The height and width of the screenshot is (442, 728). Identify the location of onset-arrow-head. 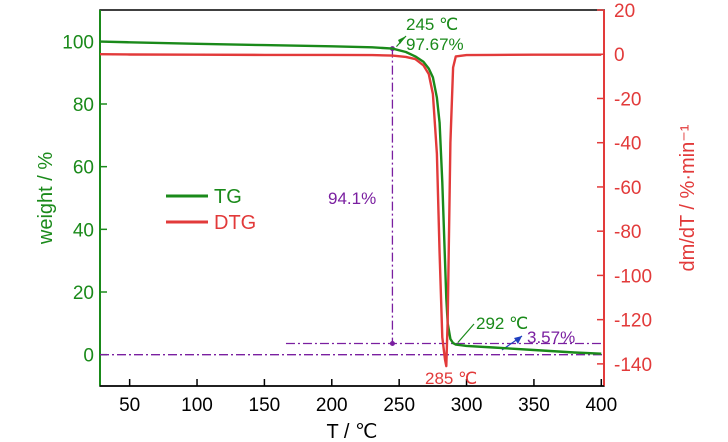
(402, 40).